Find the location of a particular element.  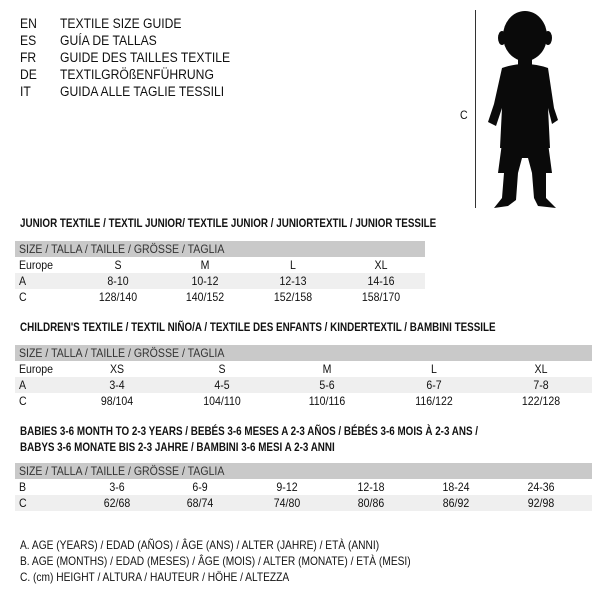

table-row: C 62/68 68/74 74/80 80/86 86/92 92/98 is located at coordinates (303, 503).